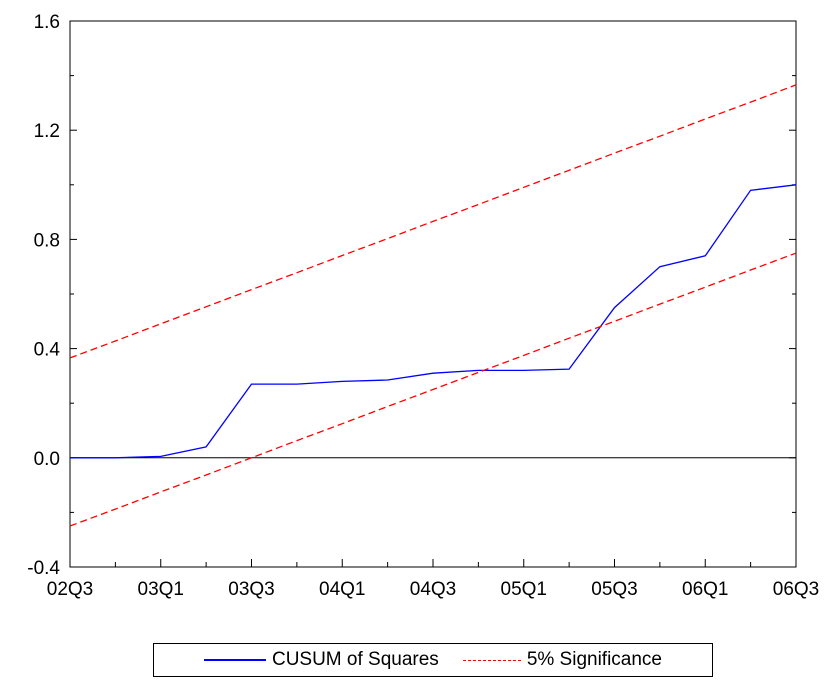 The image size is (830, 683). I want to click on x-tick-label: 06Q1, so click(705, 589).